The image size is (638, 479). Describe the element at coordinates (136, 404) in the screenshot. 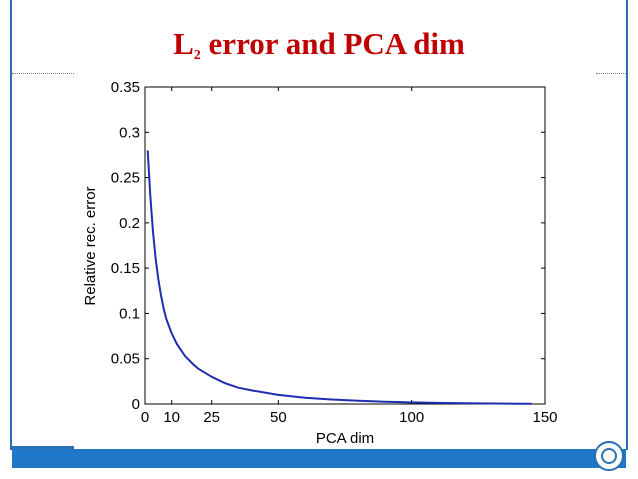

I see `y-tick-label: 0` at that location.